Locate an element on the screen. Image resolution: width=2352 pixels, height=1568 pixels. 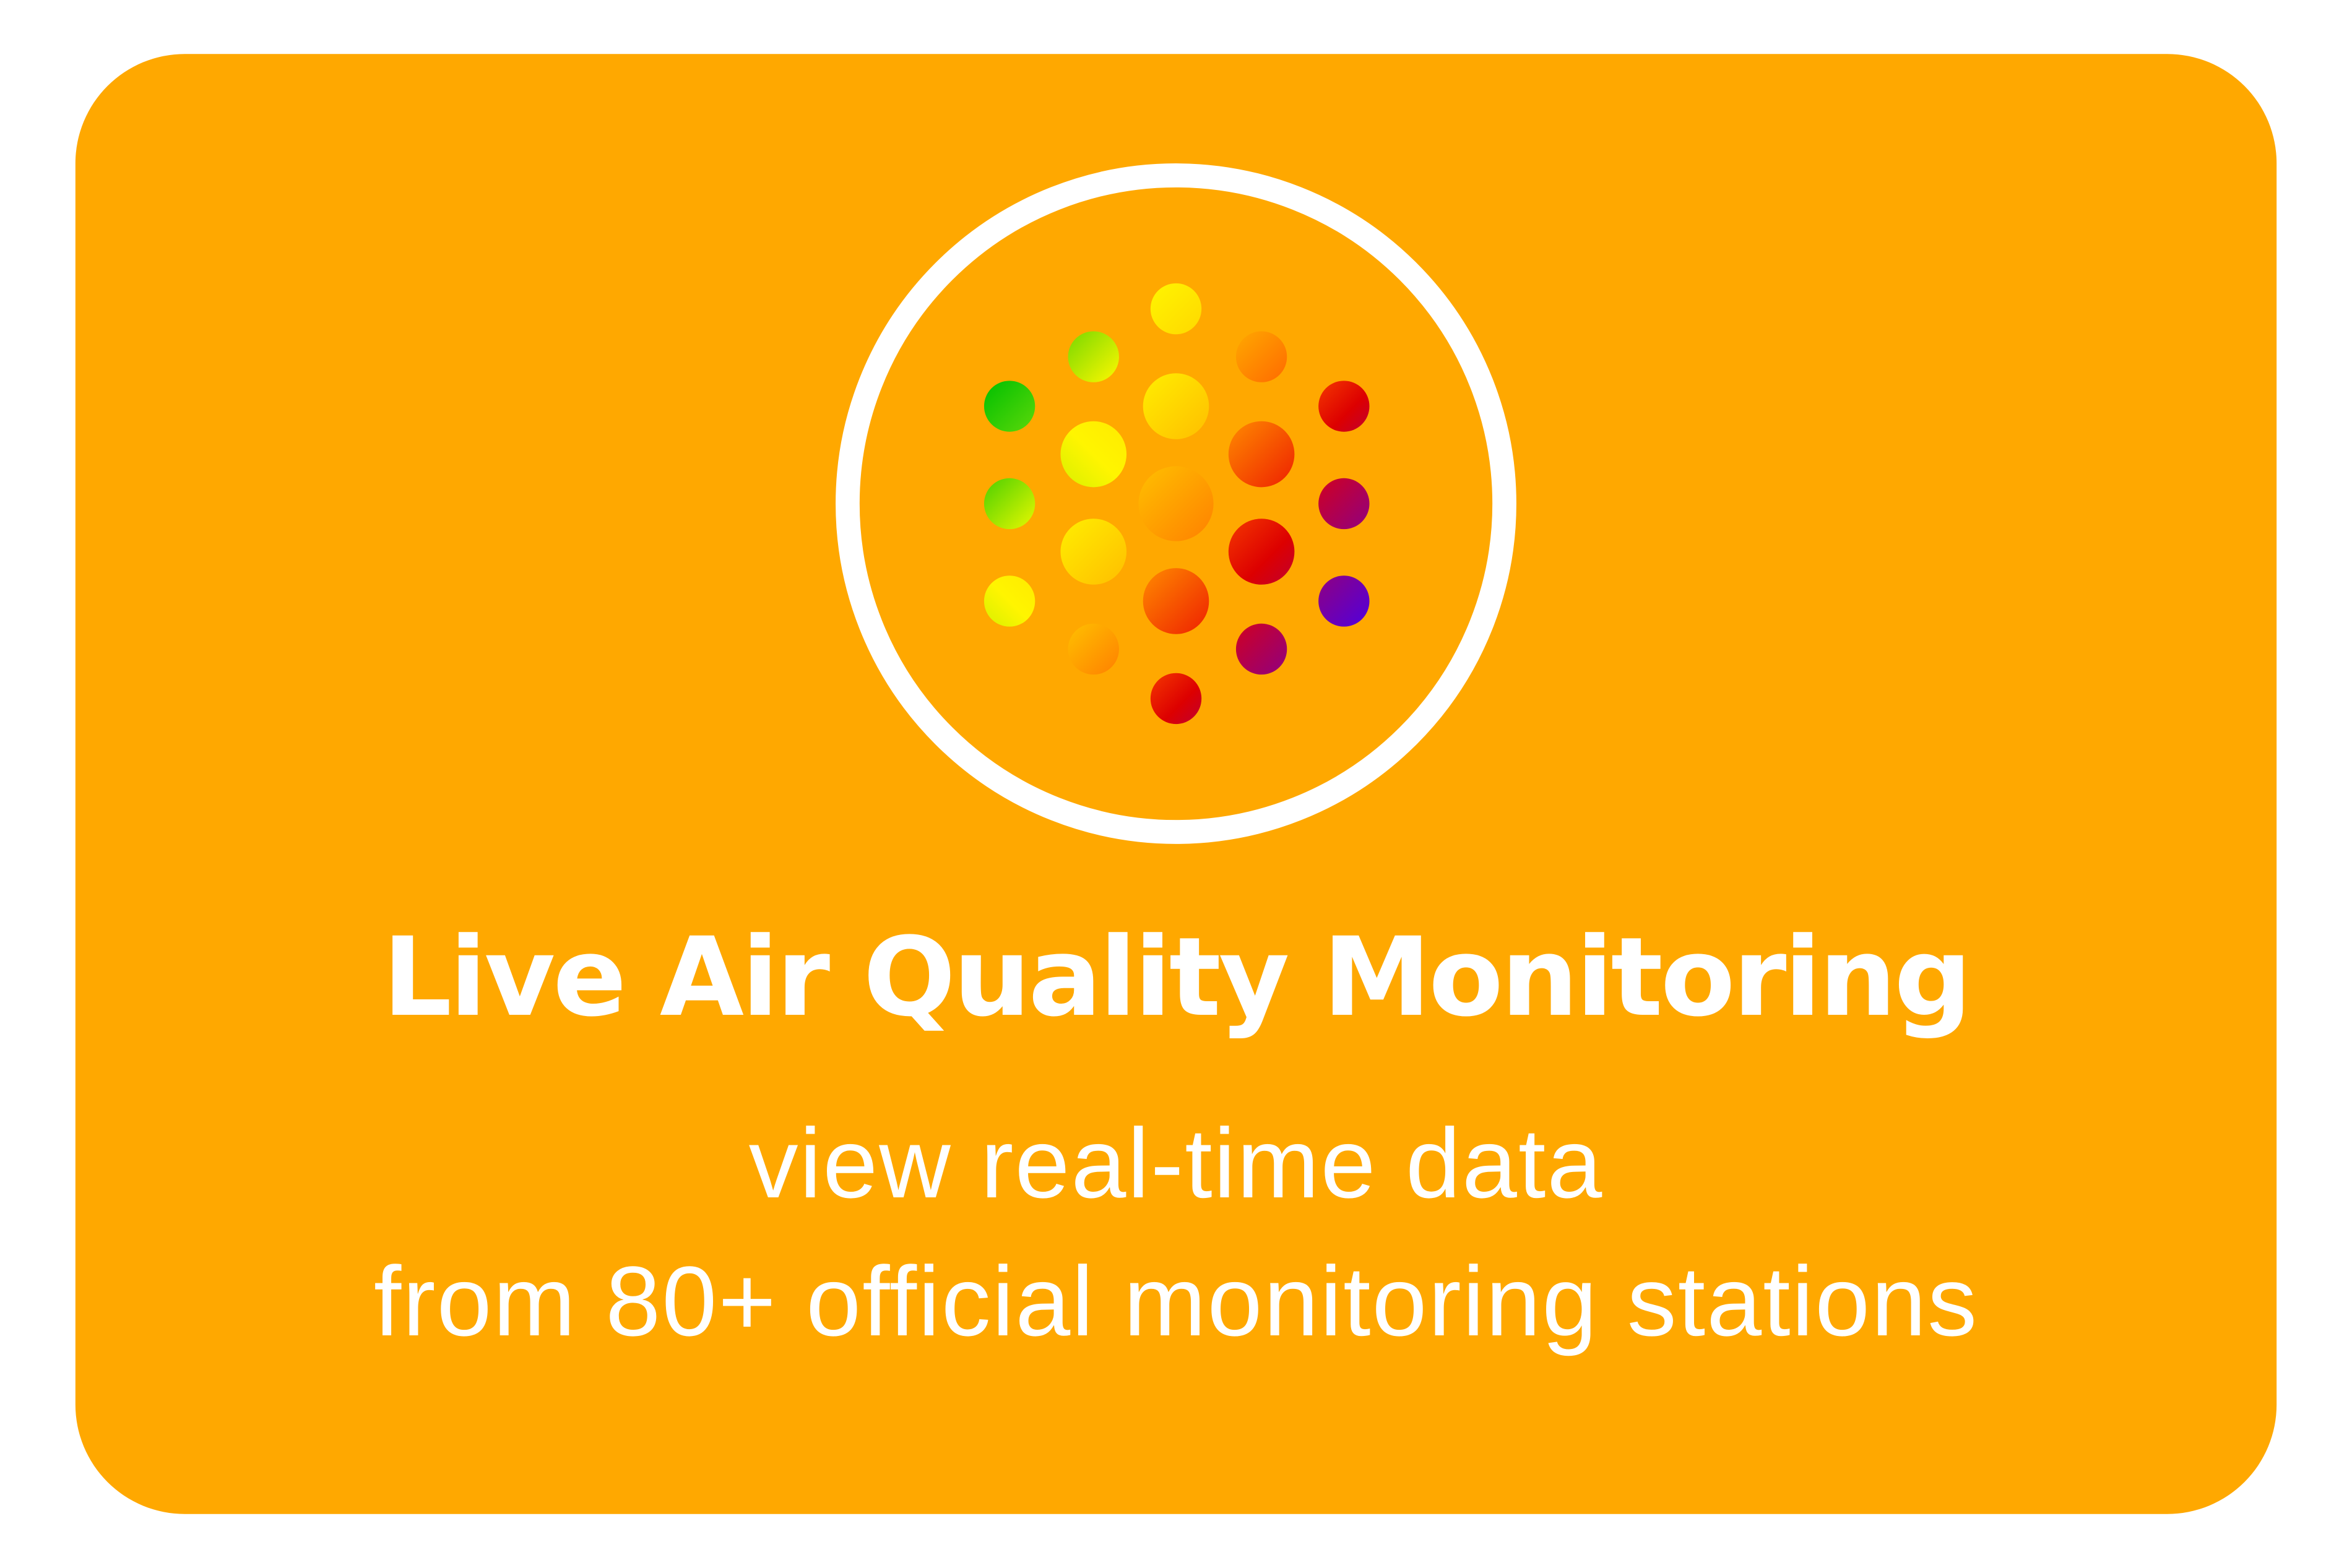
card-title: Live Air Quality Monitoring is located at coordinates (1177, 977).